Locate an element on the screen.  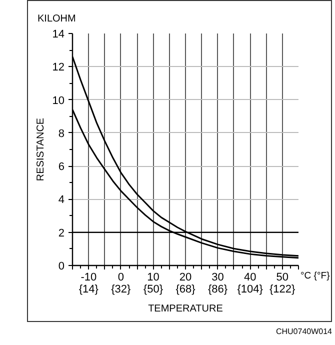
x-axis-title: TEMPERATURE is located at coordinates (186, 309).